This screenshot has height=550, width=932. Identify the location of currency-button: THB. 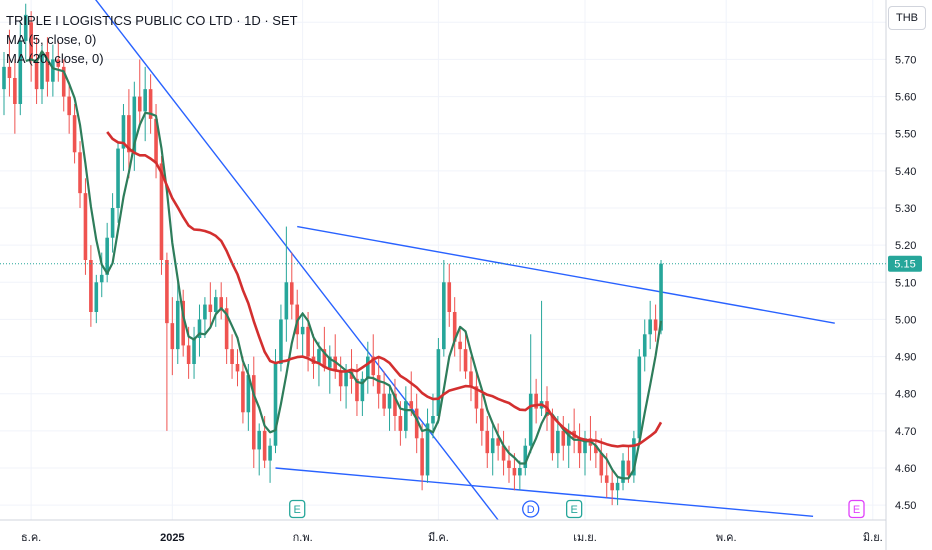
(907, 18).